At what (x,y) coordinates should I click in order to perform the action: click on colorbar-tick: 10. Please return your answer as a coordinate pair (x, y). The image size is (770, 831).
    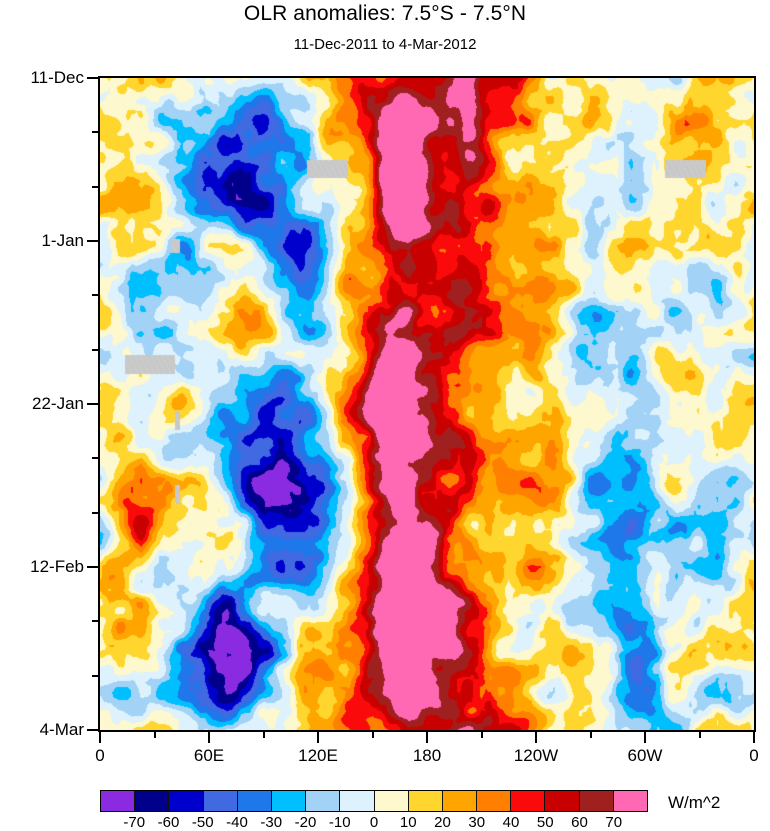
    Looking at the image, I should click on (408, 822).